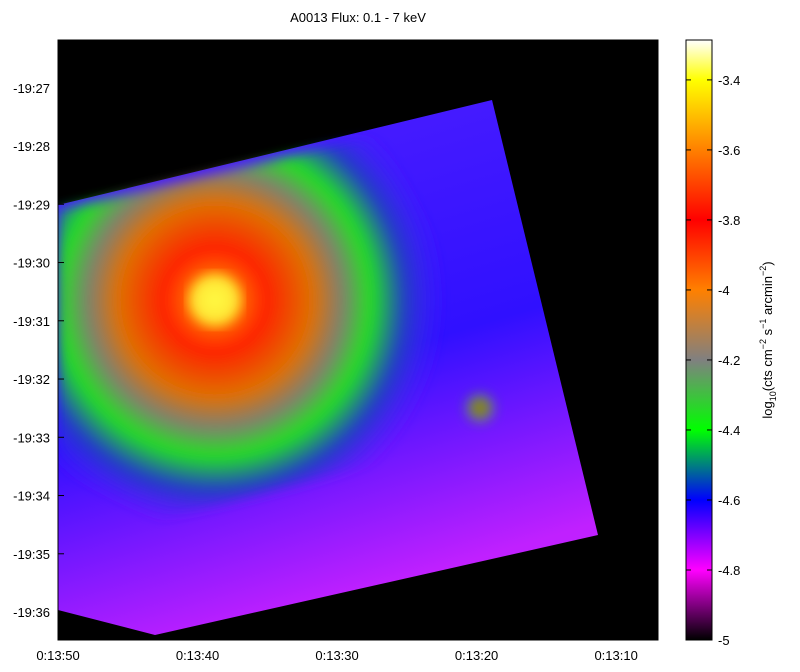 Image resolution: width=800 pixels, height=672 pixels. What do you see at coordinates (729, 430) in the screenshot?
I see `colorbar-tick-label: -4.4` at bounding box center [729, 430].